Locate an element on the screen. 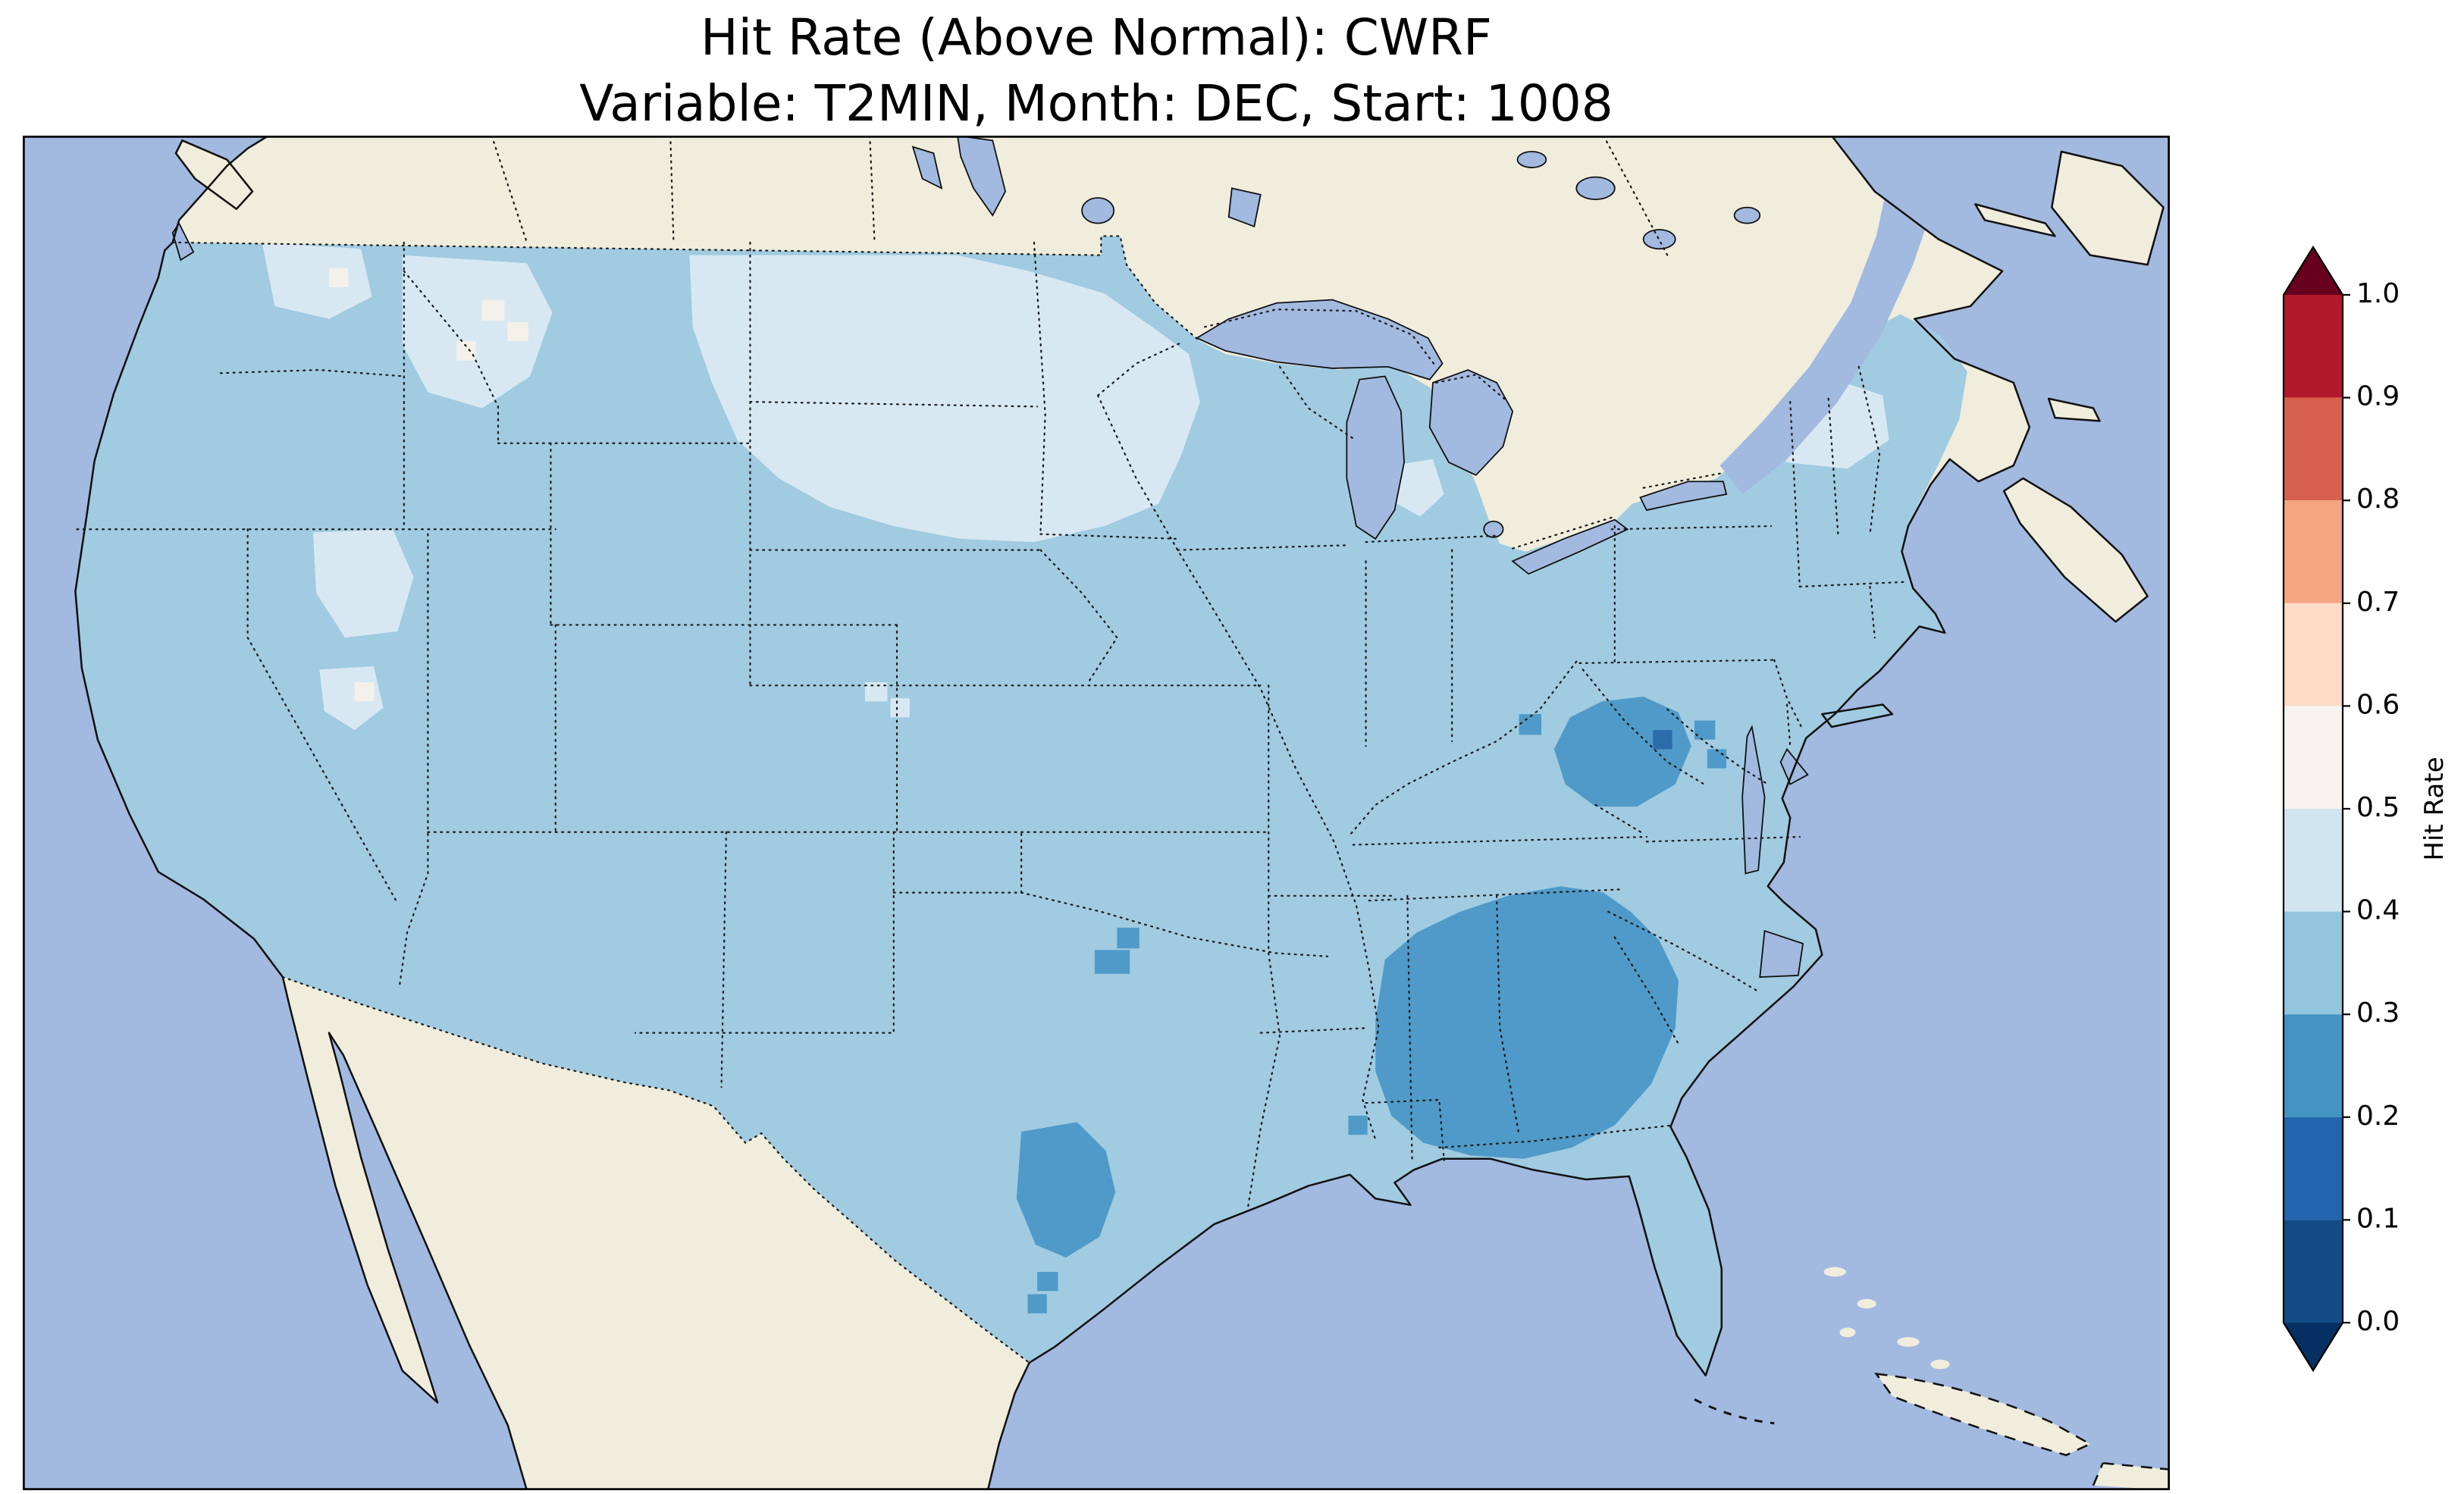  tick-label: 0.7 is located at coordinates (2378, 602).